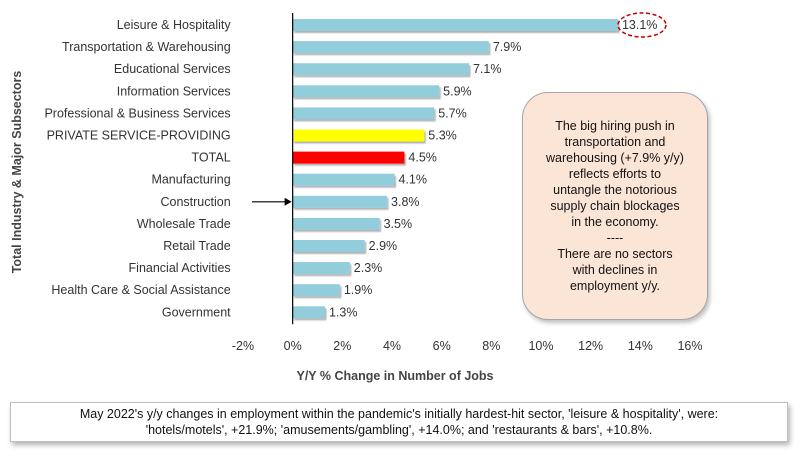 The image size is (800, 455). Describe the element at coordinates (398, 224) in the screenshot. I see `value-label: 3.5%` at that location.